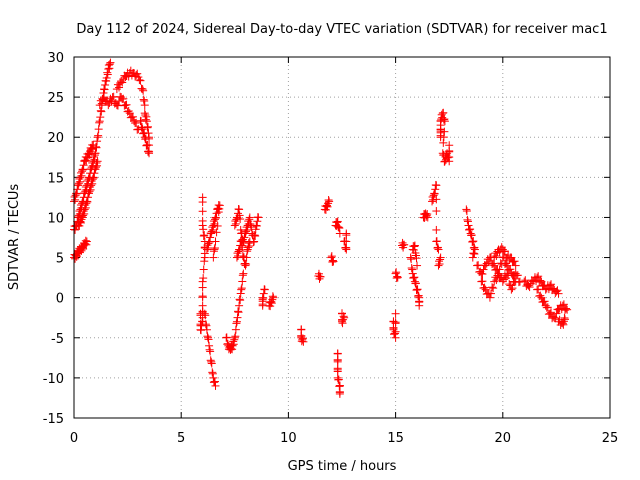 The image size is (640, 480). I want to click on x-axis-label: GPS time / hours, so click(342, 466).